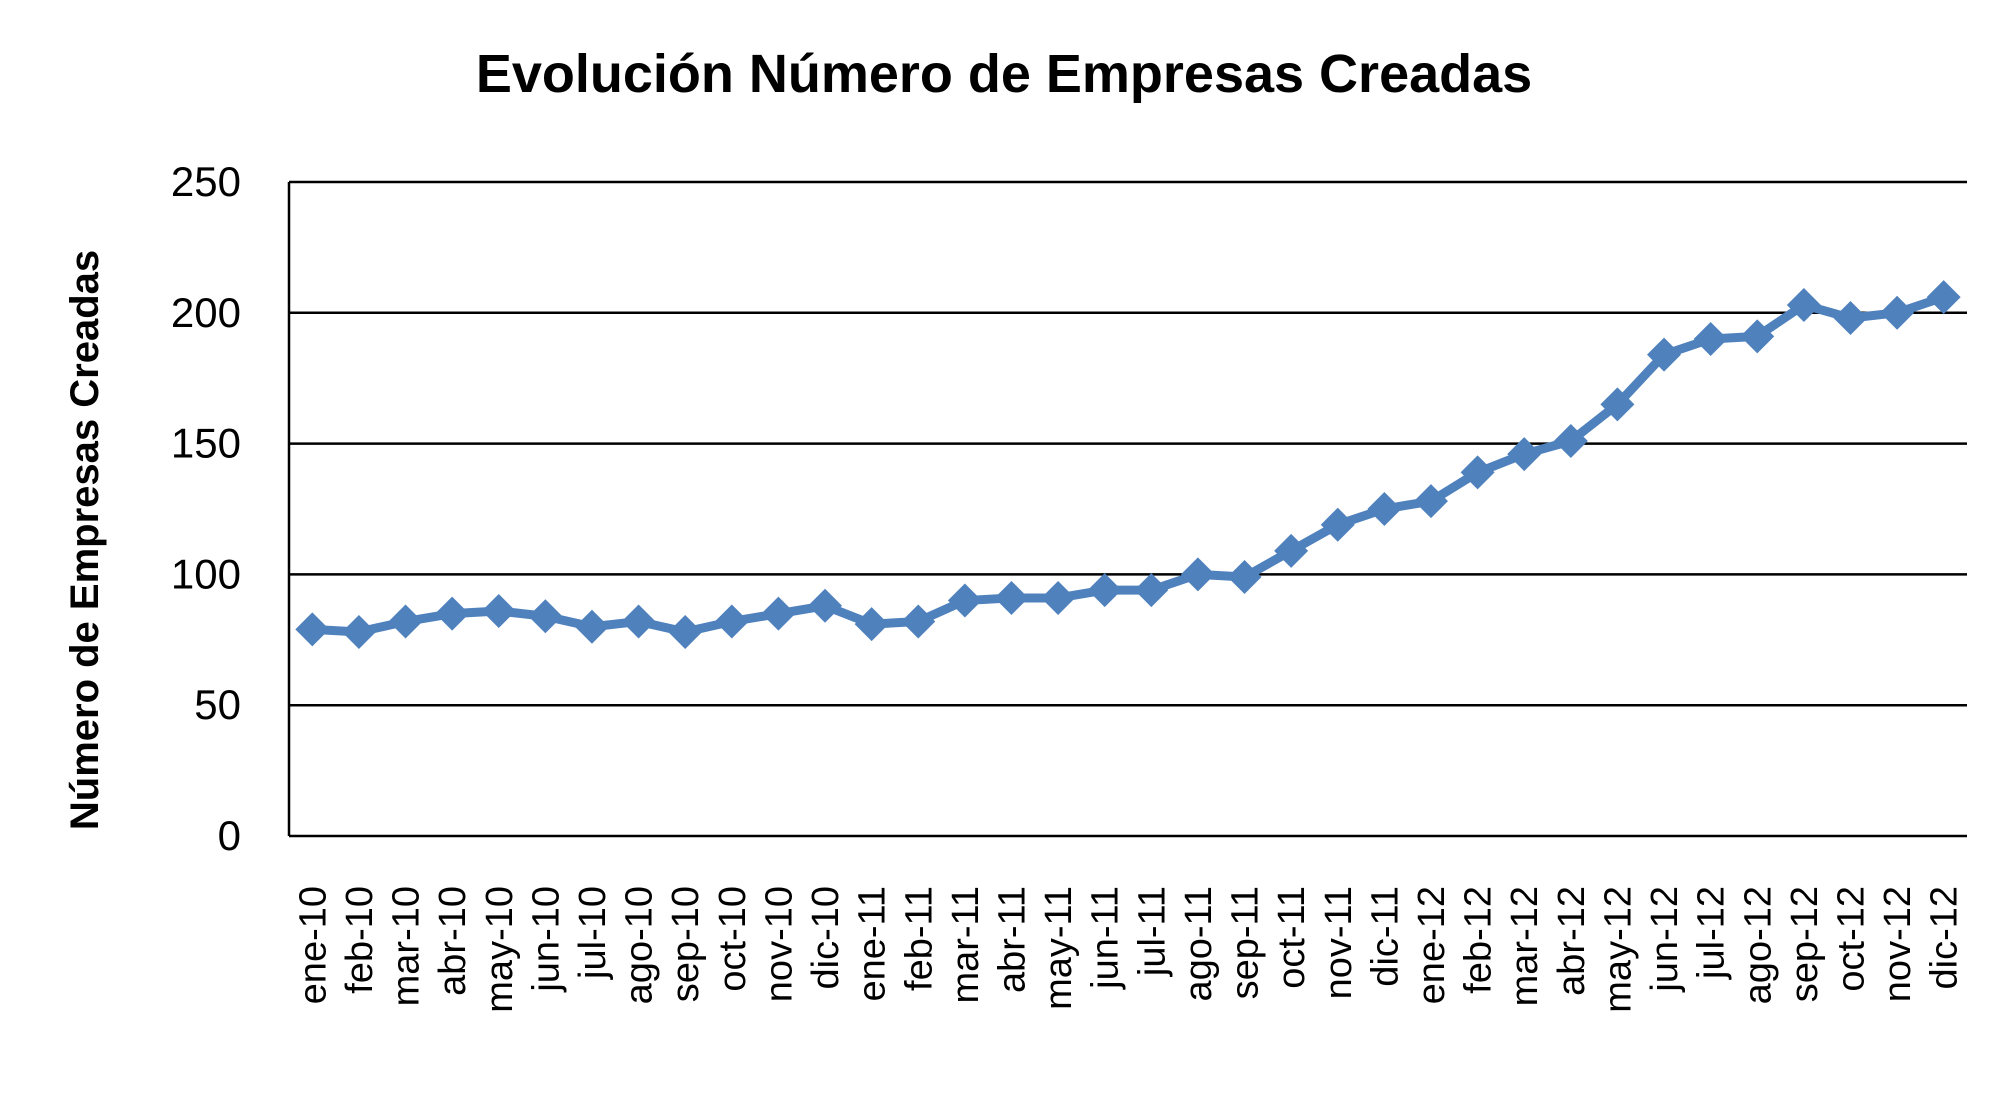  Describe the element at coordinates (313, 945) in the screenshot. I see `x-tick-label: ene-10` at that location.